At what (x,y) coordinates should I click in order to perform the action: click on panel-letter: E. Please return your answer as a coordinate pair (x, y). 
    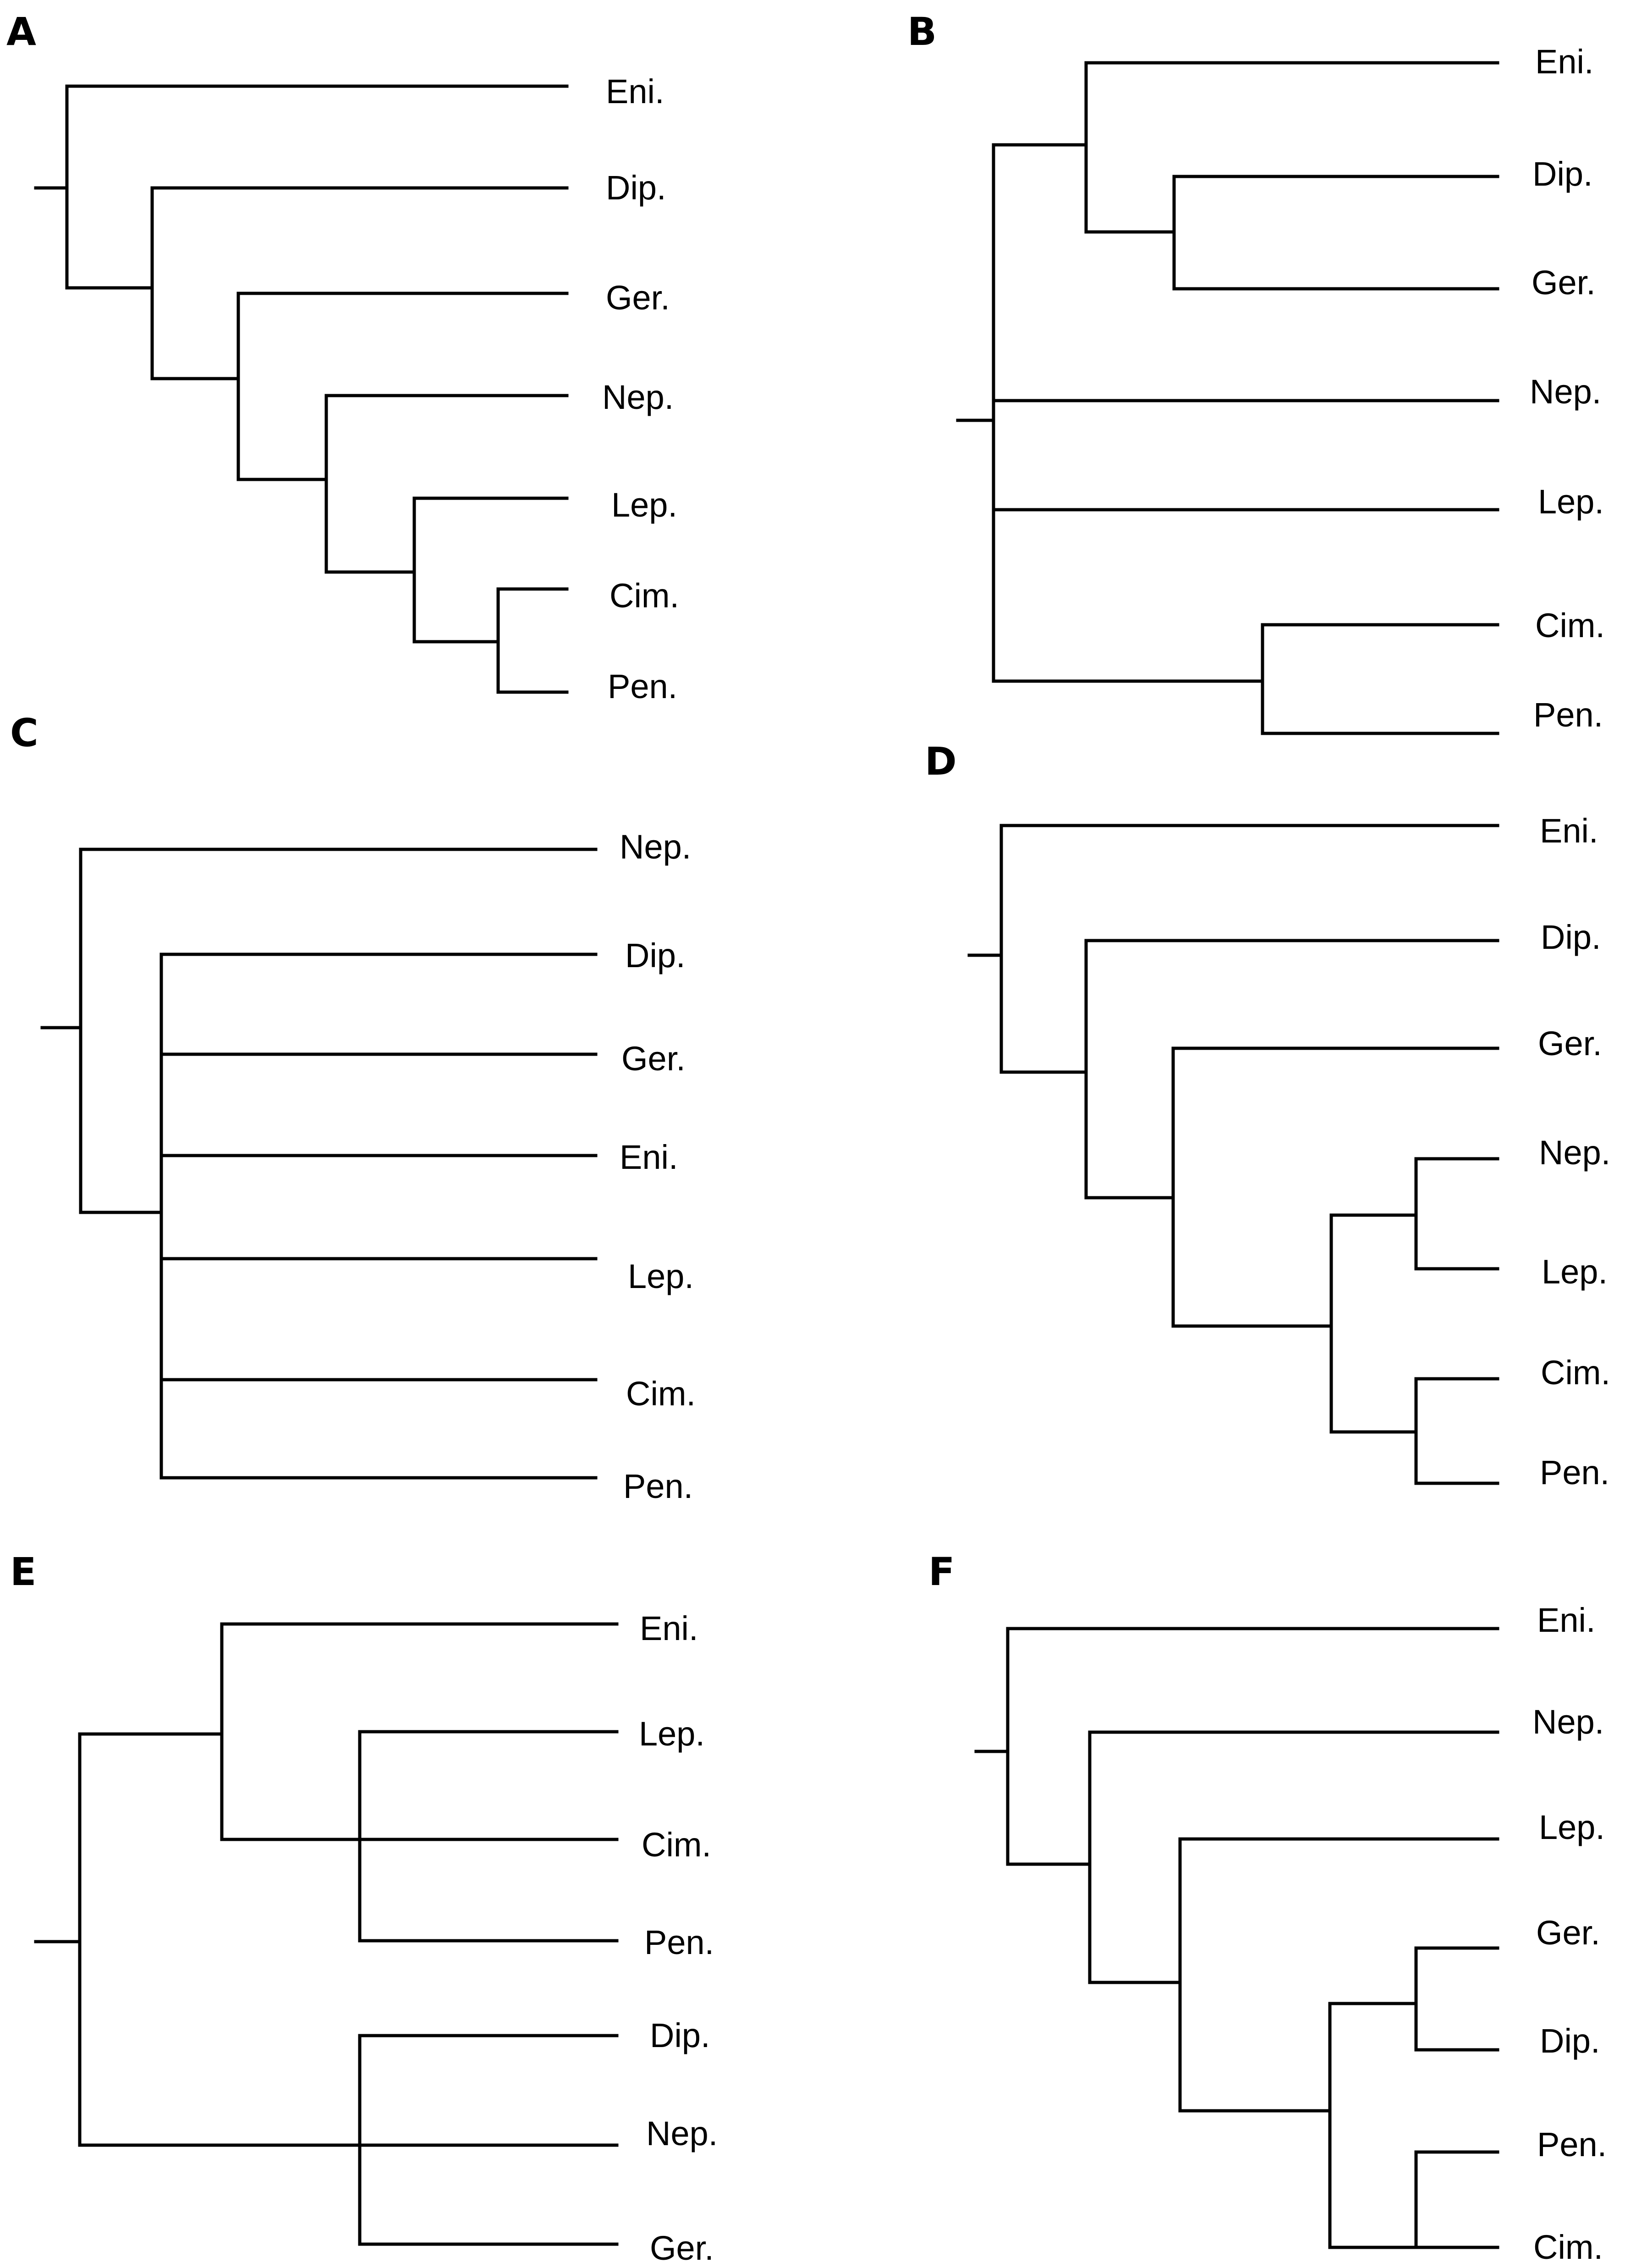
    Looking at the image, I should click on (23, 1571).